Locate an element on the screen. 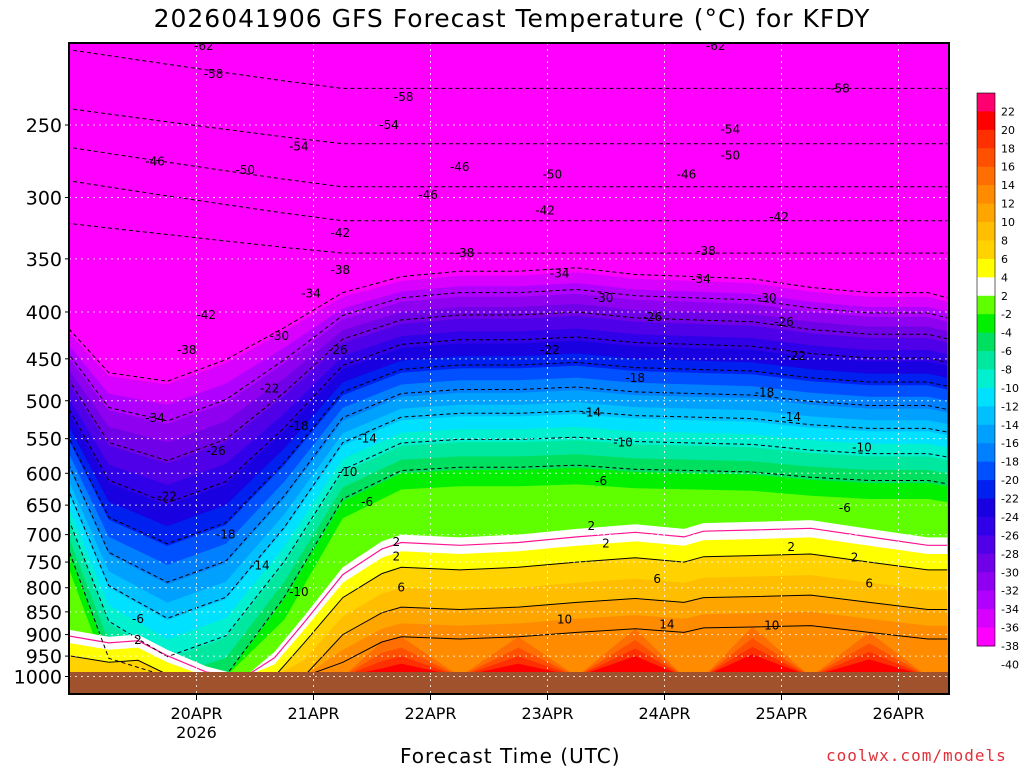  y-tick-label: 800 is located at coordinates (44, 589).